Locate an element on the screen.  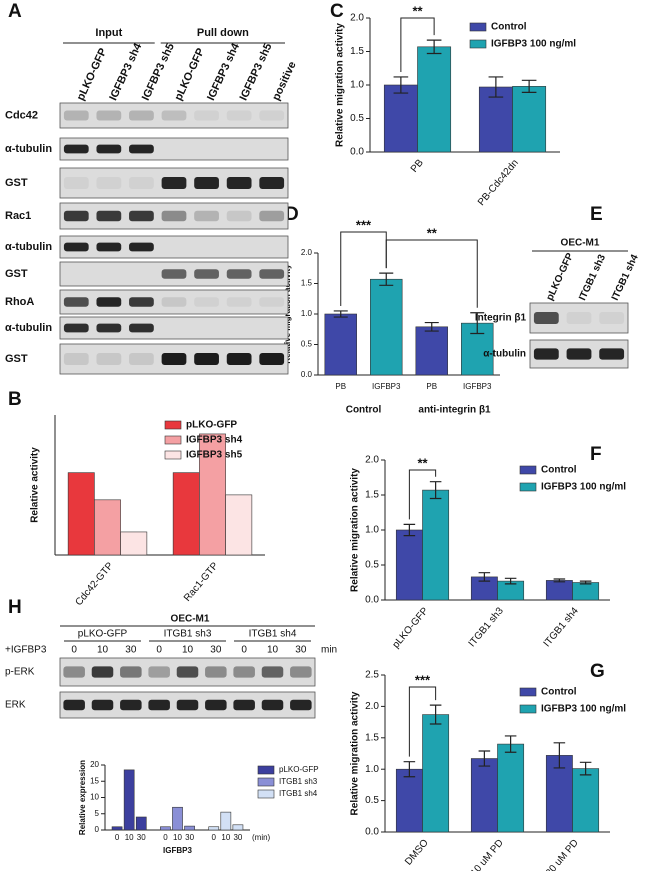
legend-label: ITGB1 sh4 is located at coordinates (298, 793).